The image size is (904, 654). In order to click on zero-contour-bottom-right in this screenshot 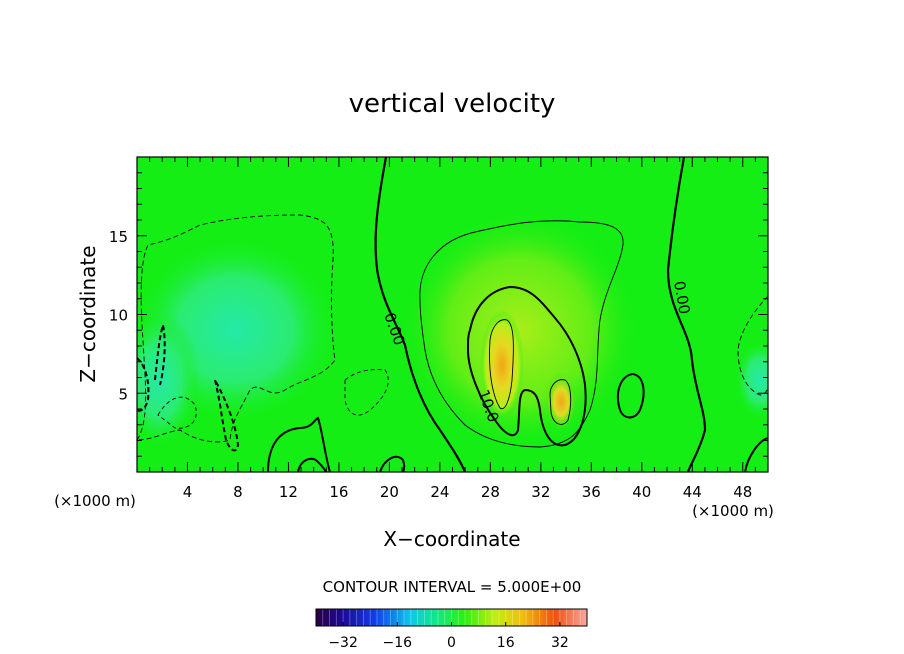, I will do `click(756, 454)`.